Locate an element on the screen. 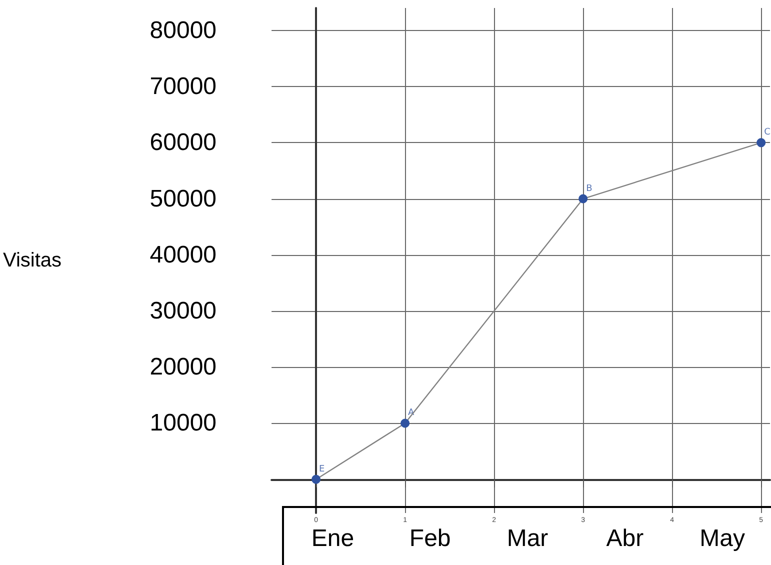  y-axis-title: Visitas is located at coordinates (32, 261).